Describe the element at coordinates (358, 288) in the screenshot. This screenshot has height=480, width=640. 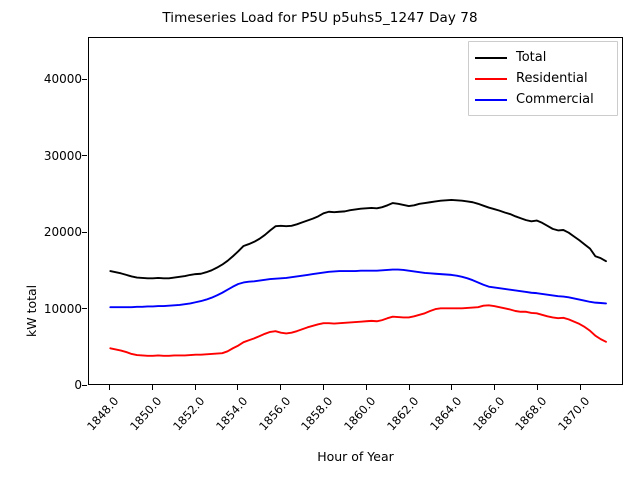
I see `series-line-commercial` at that location.